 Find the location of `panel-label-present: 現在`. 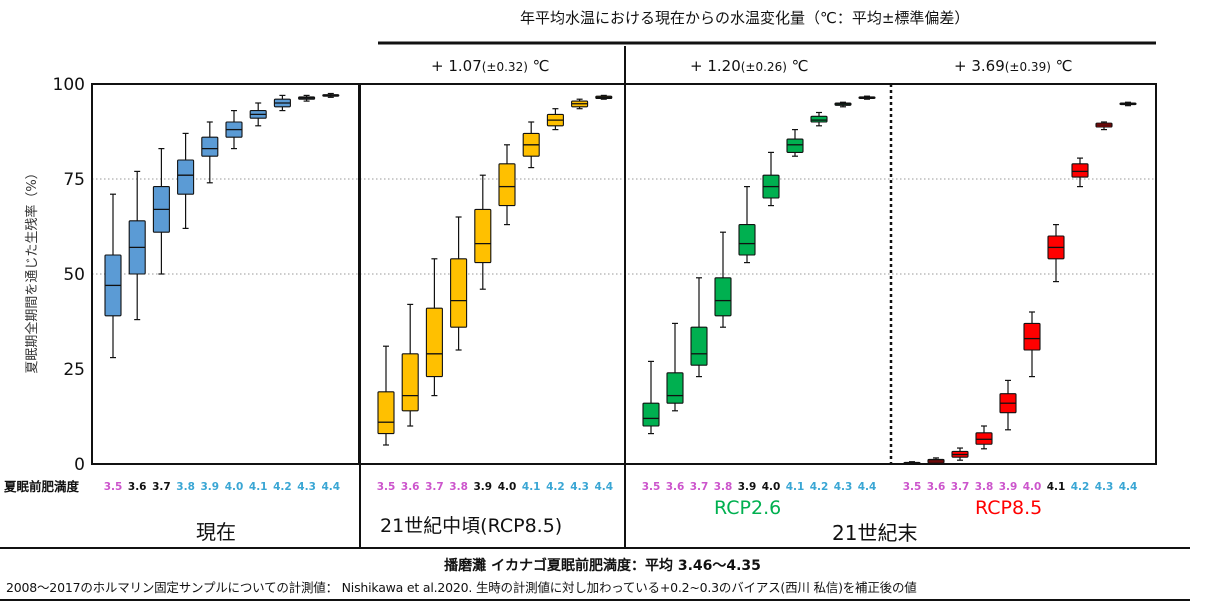

panel-label-present: 現在 is located at coordinates (216, 532).